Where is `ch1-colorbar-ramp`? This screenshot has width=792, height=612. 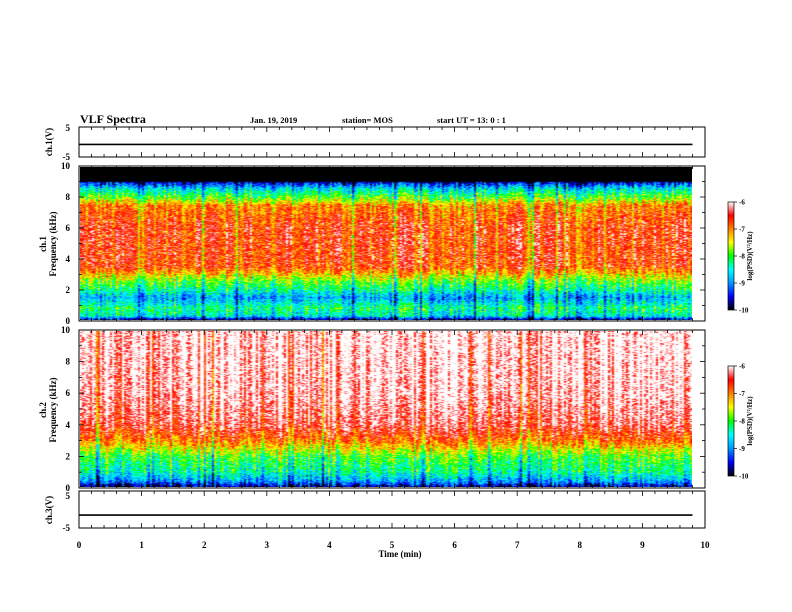
ch1-colorbar-ramp is located at coordinates (731, 256).